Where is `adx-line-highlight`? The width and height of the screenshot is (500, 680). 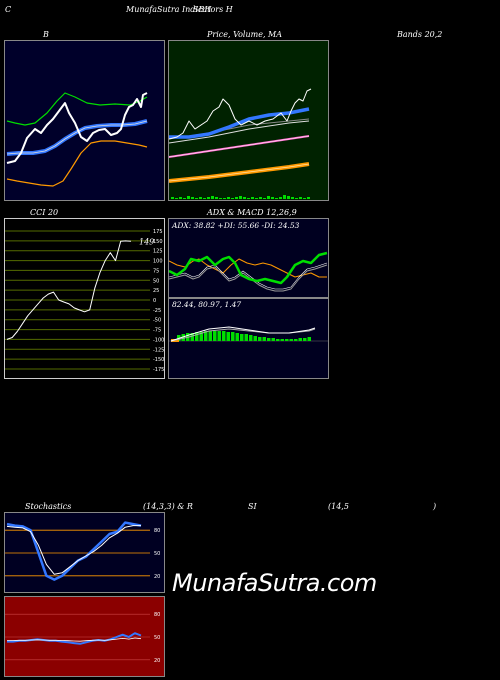
adx-line-highlight is located at coordinates (248, 276).